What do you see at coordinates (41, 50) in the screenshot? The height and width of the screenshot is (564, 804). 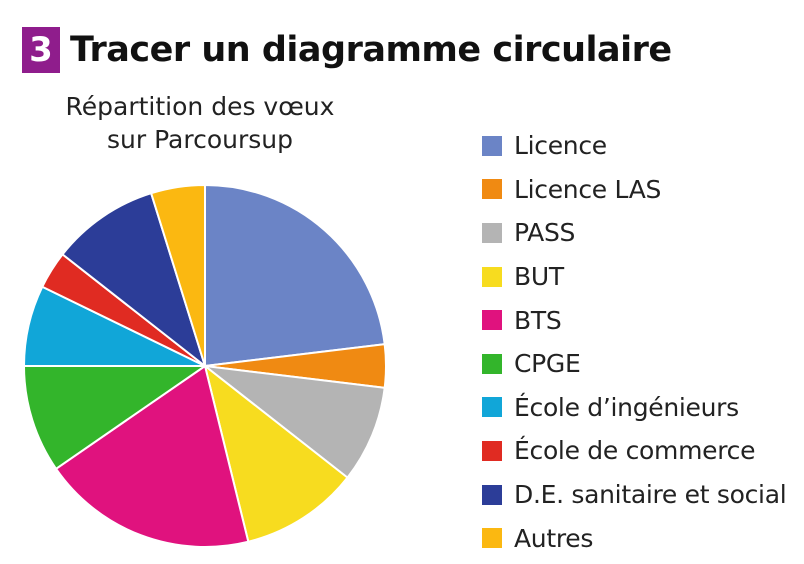 I see `exercise-number-badge: 3` at bounding box center [41, 50].